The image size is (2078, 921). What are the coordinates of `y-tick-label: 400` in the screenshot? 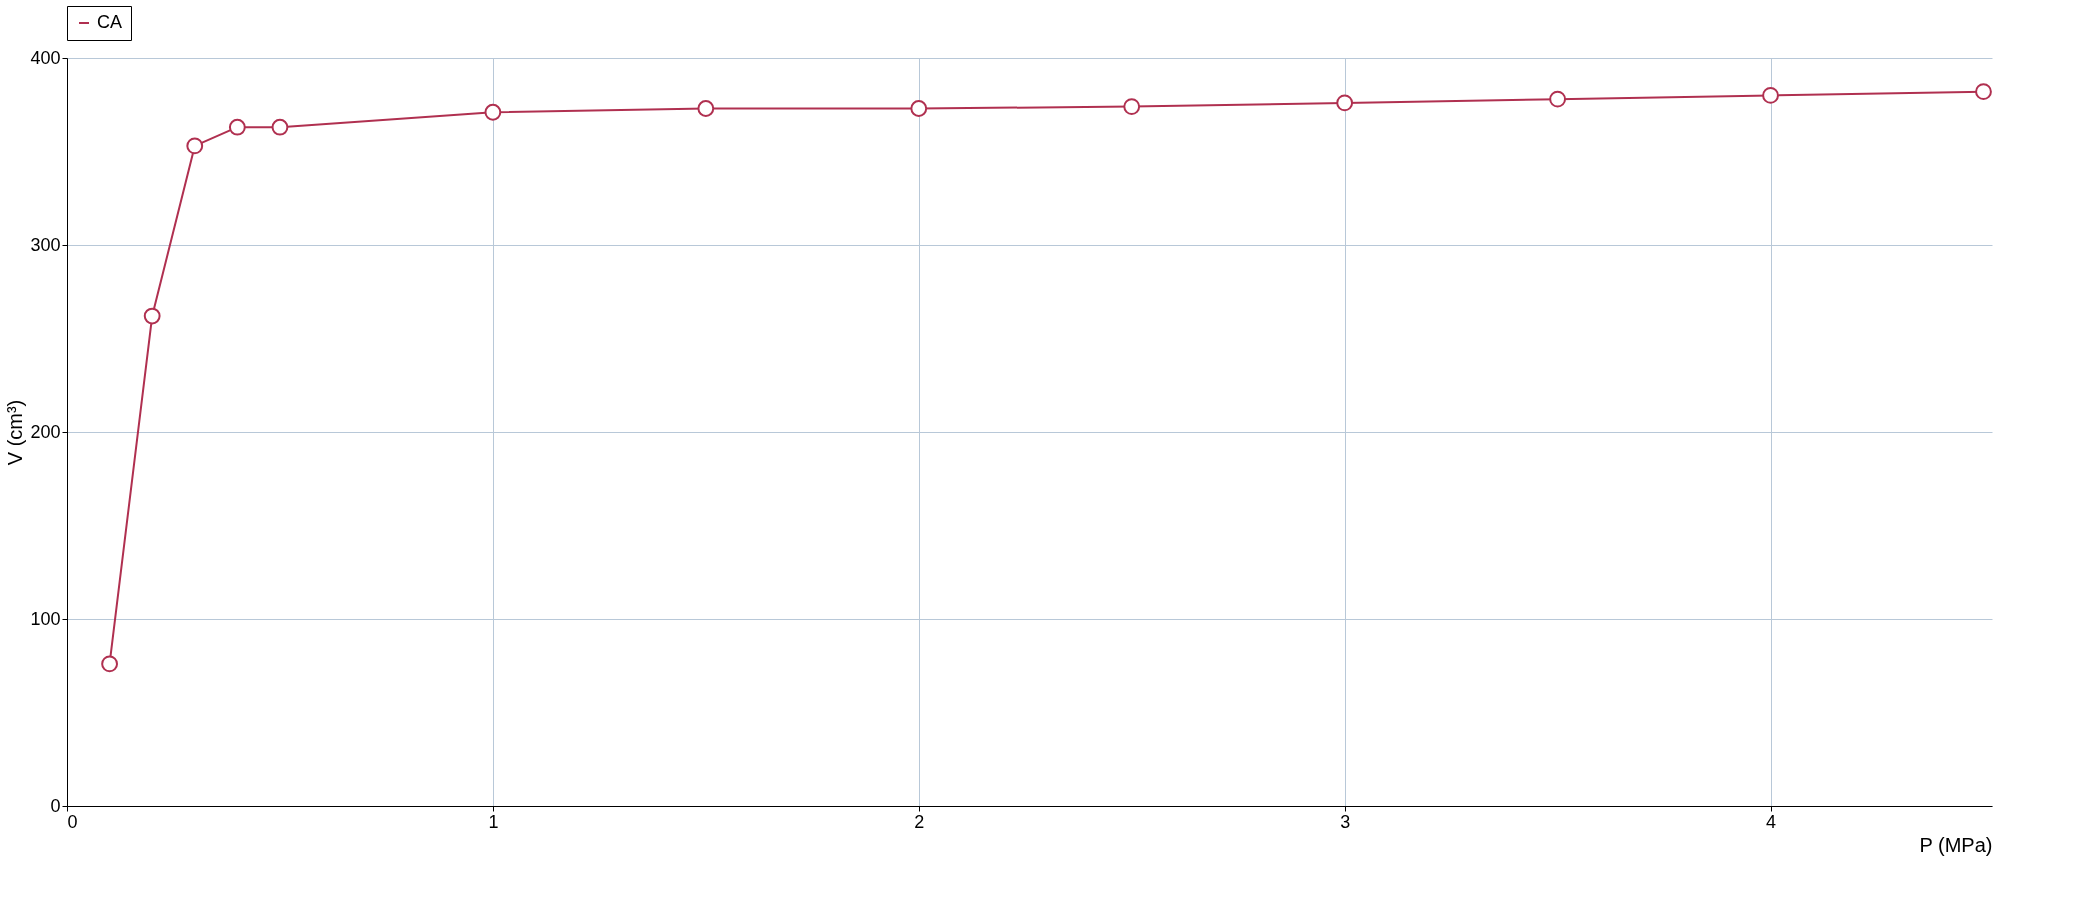 It's located at (45, 57).